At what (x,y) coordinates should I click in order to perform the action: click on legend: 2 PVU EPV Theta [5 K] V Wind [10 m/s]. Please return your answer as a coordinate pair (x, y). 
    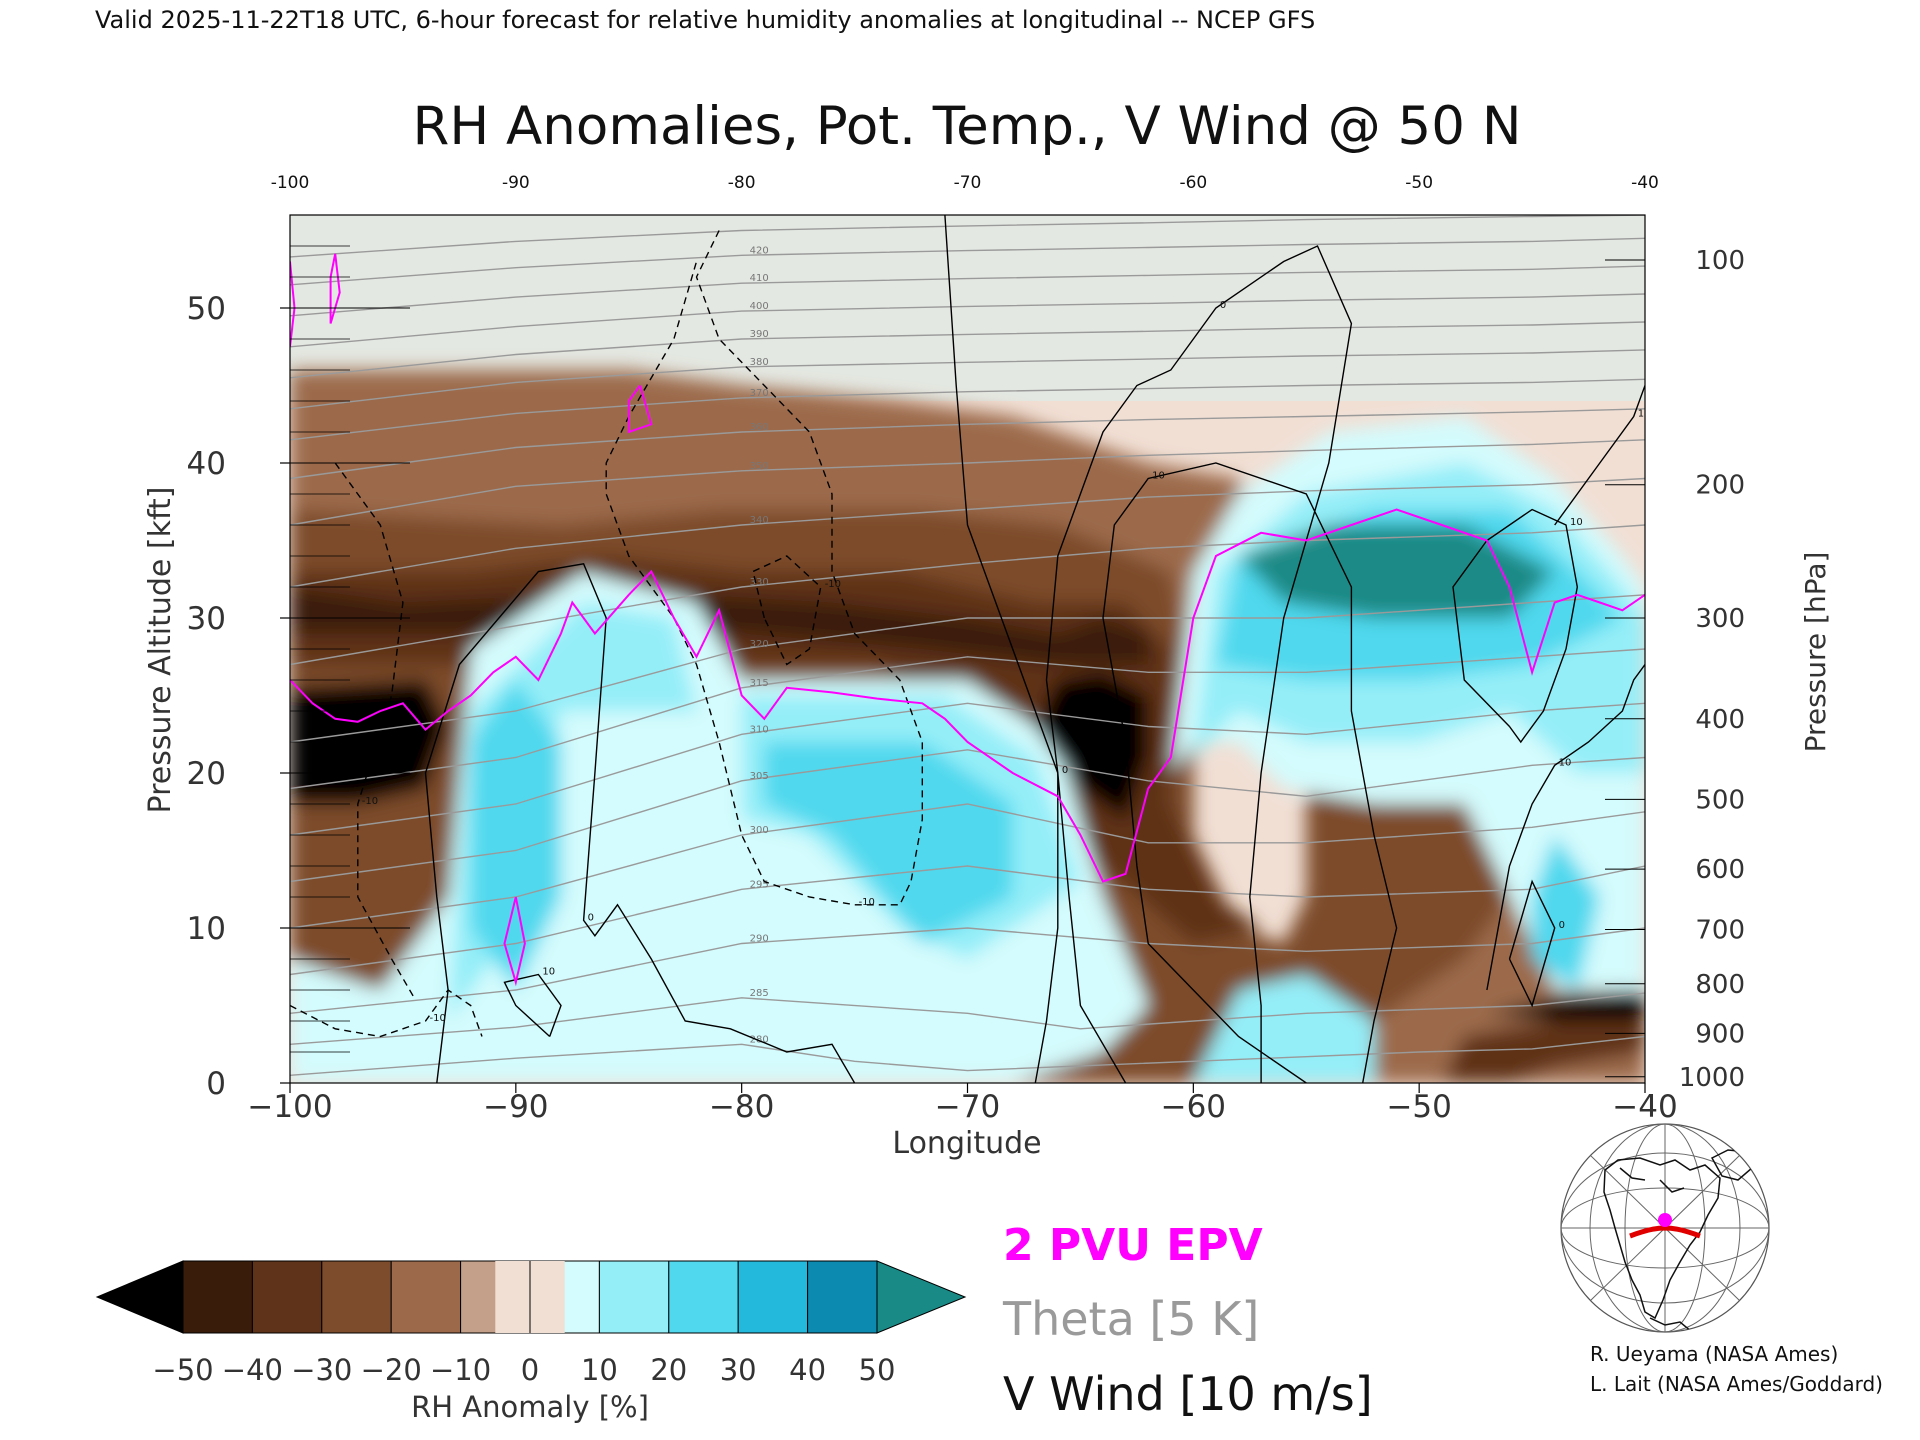
    Looking at the image, I should click on (1187, 1320).